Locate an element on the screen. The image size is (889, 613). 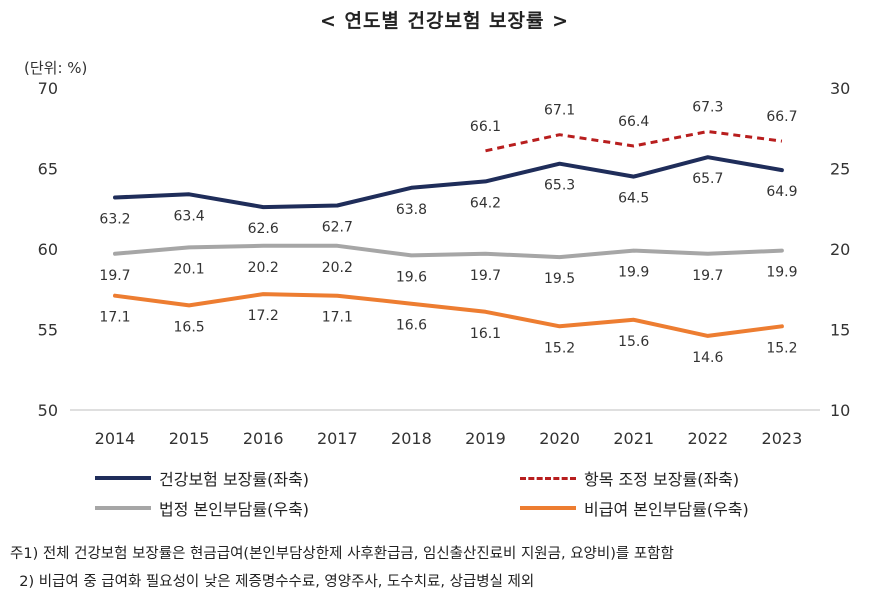
right-tick-label: 30 is located at coordinates (840, 88).